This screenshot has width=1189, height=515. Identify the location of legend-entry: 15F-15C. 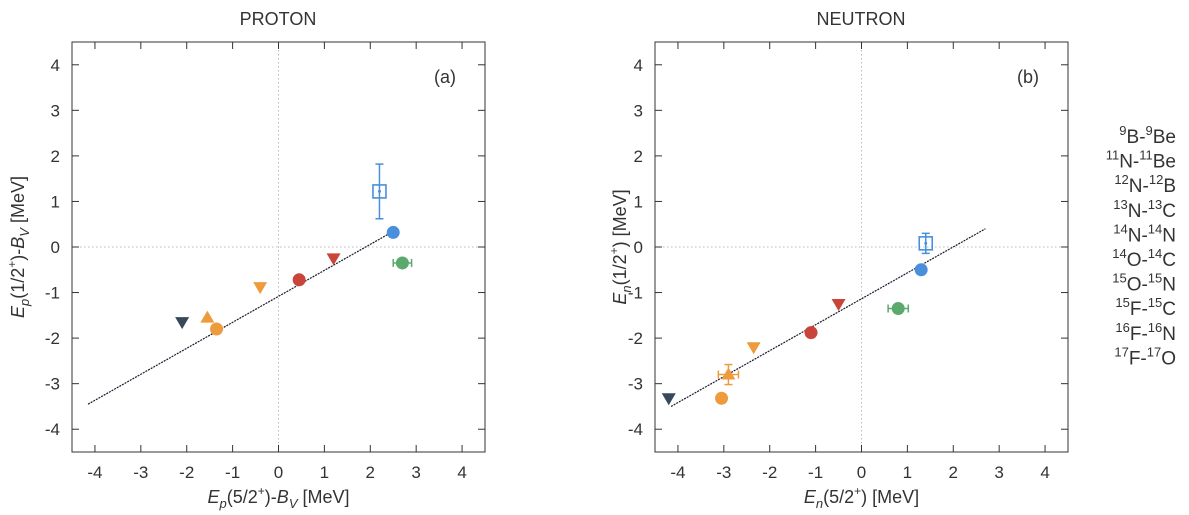
(1145, 307).